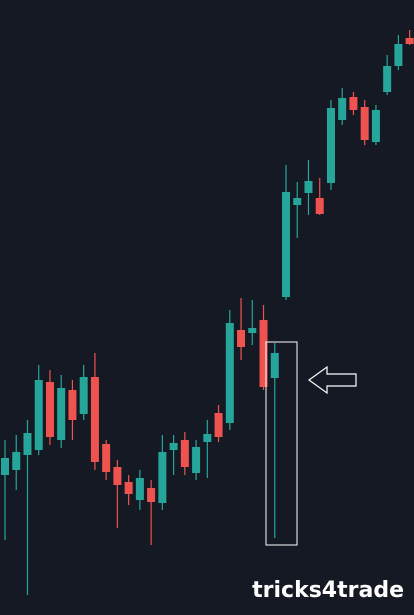  Describe the element at coordinates (332, 380) in the screenshot. I see `arrow` at that location.